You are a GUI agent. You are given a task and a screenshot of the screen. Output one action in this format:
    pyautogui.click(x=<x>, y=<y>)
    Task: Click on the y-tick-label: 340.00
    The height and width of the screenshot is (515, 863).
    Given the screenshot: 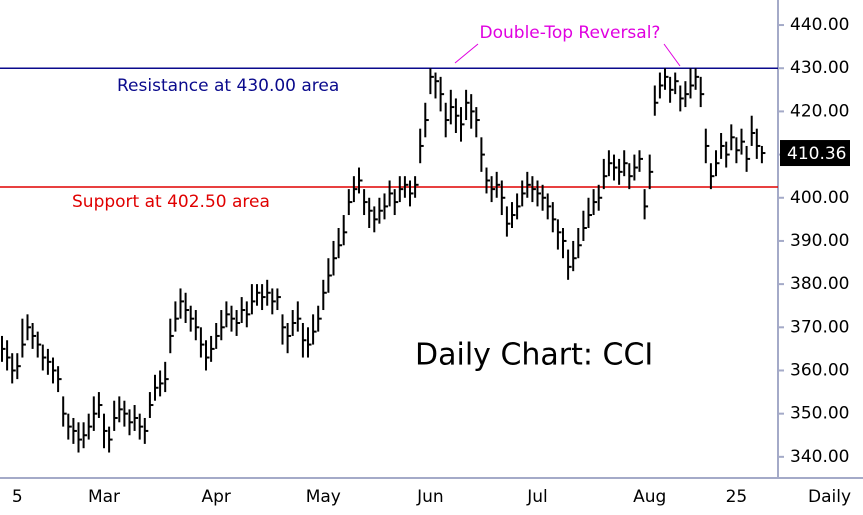 What is the action you would take?
    pyautogui.click(x=819, y=457)
    